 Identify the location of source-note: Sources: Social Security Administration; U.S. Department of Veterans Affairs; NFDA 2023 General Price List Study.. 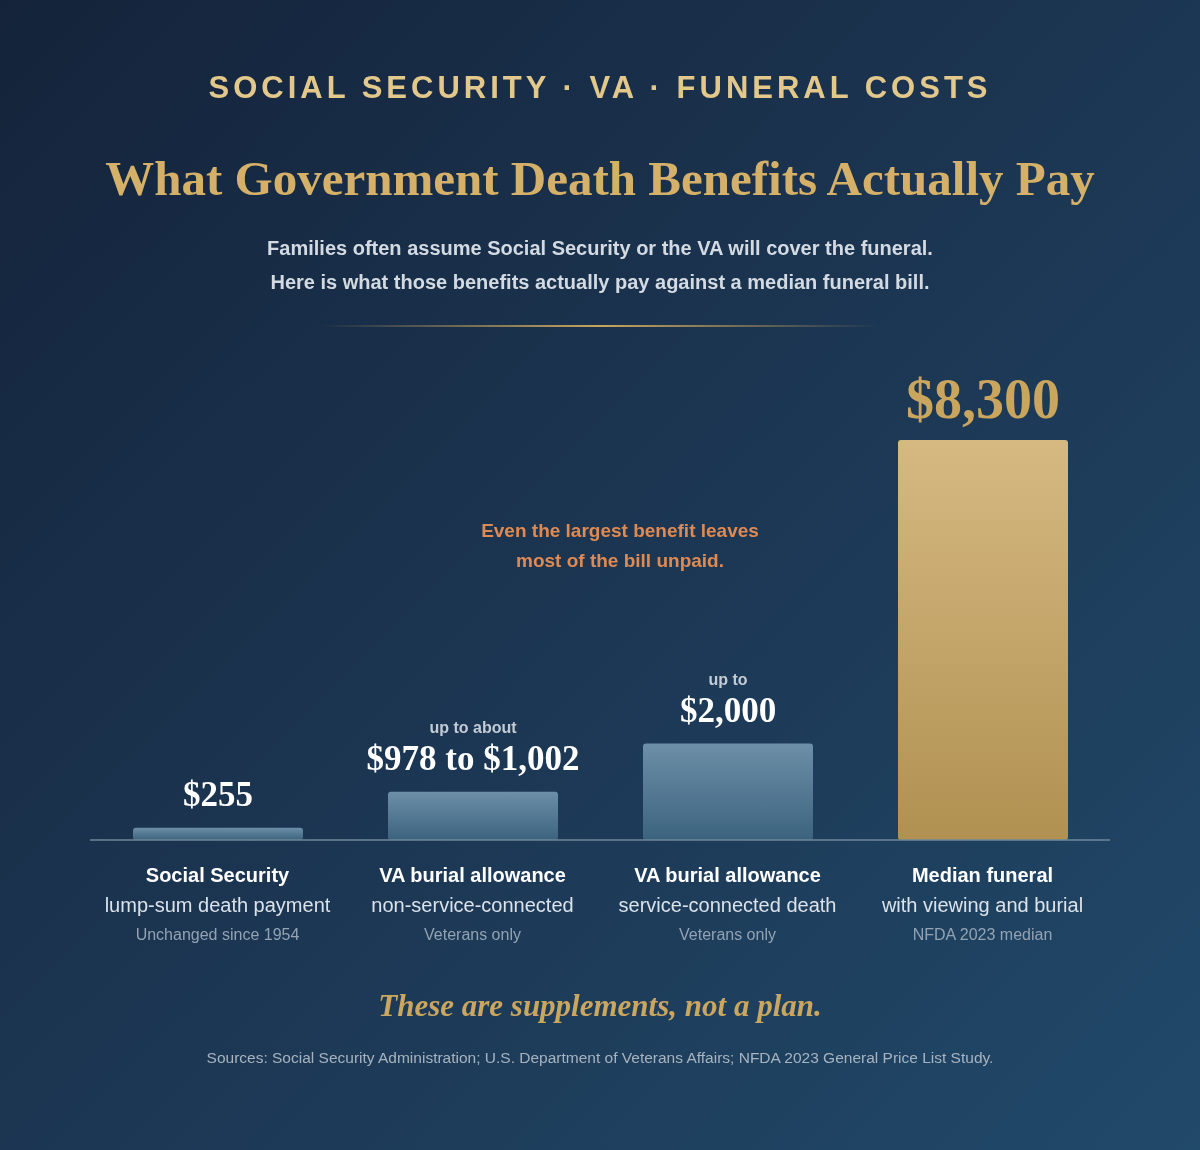
(600, 1057).